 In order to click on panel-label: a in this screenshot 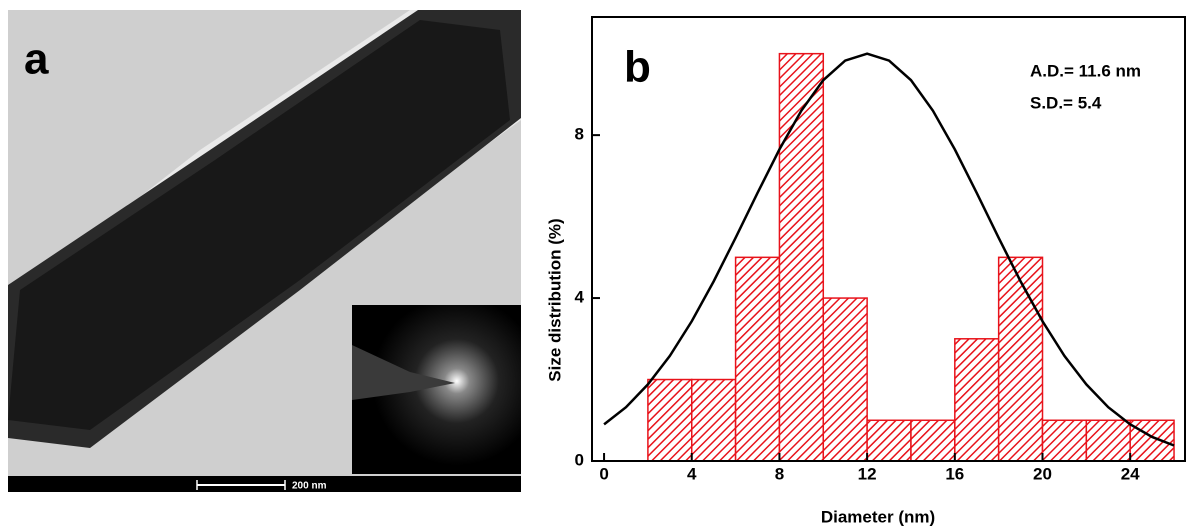, I will do `click(36, 59)`.